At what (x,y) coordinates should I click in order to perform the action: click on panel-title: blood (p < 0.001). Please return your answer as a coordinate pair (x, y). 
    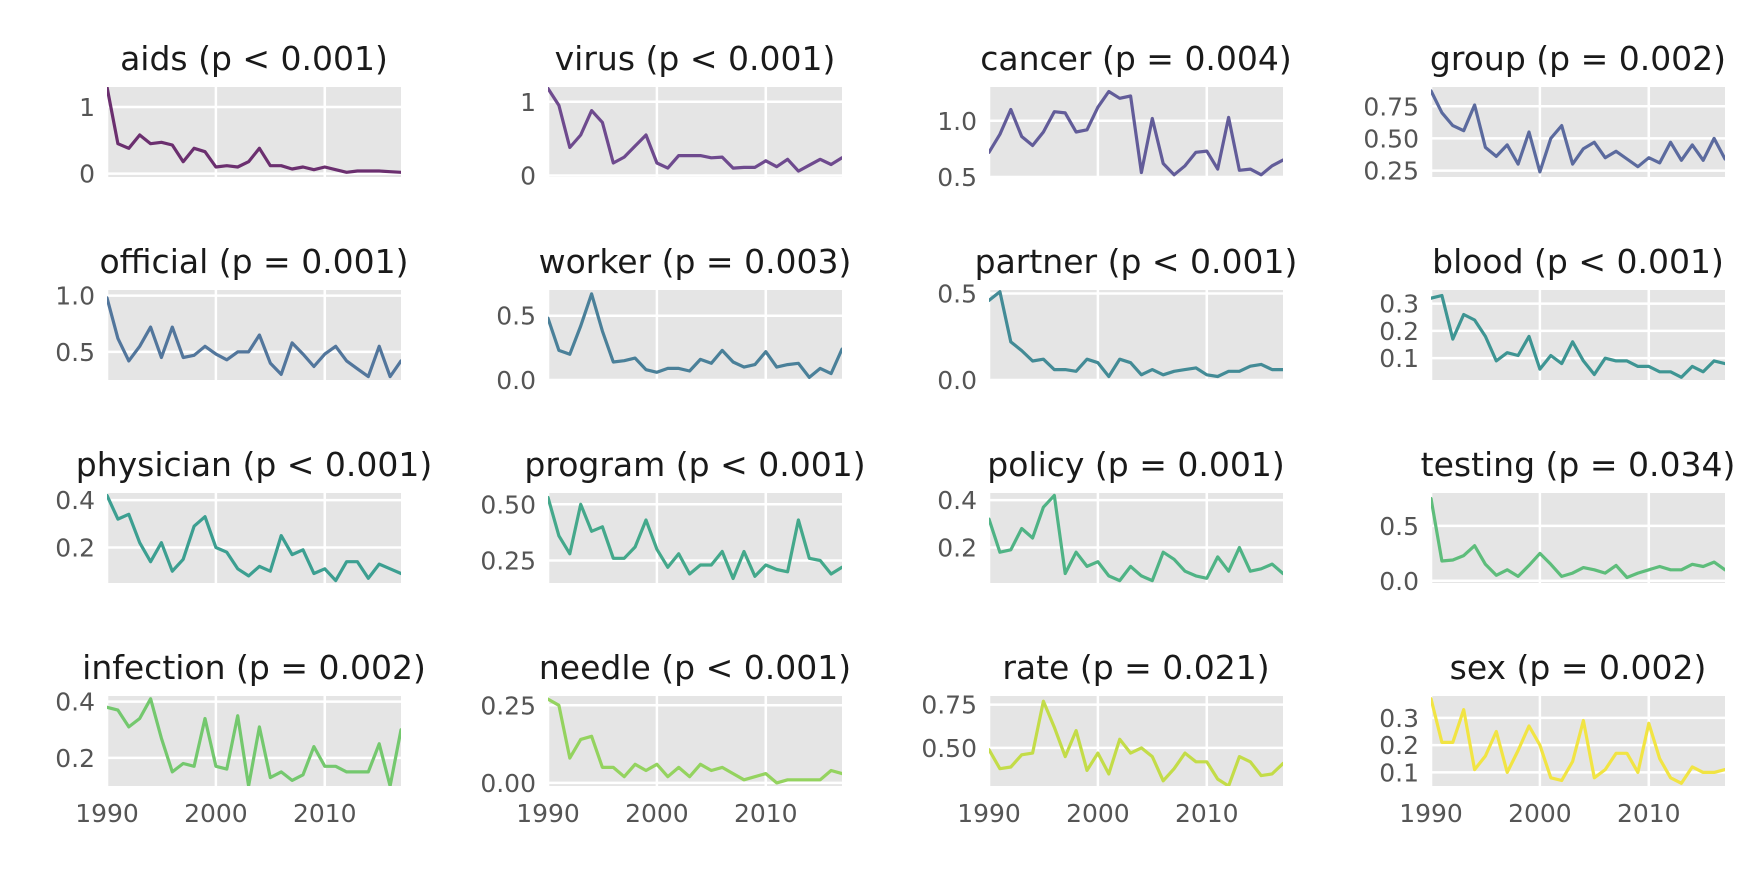
    Looking at the image, I should click on (1578, 261).